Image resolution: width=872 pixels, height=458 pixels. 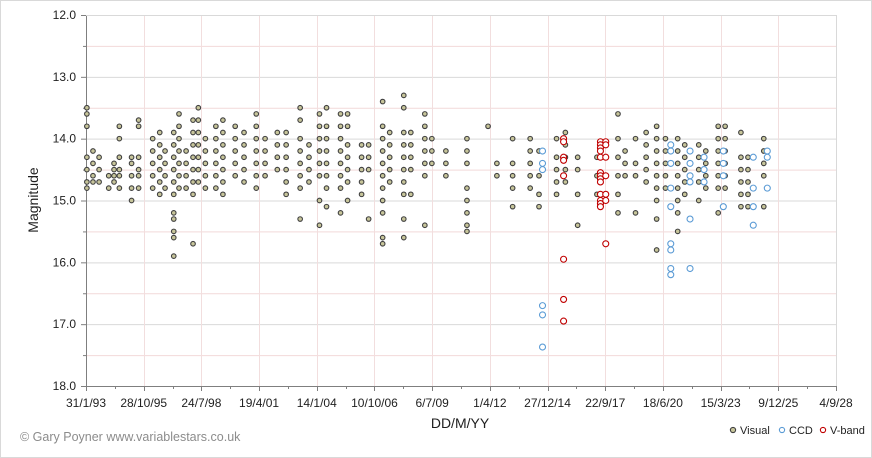 I want to click on x-tick-label: 6/7/09, so click(x=432, y=403).